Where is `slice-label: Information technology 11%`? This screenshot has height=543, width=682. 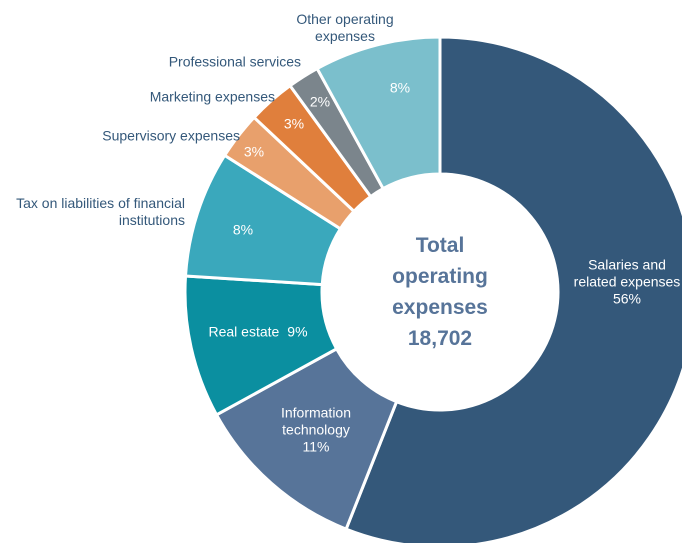
slice-label: Information technology 11% is located at coordinates (316, 430).